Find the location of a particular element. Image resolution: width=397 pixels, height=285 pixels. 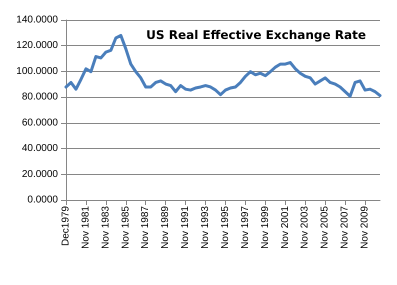

x-tick-label: Nov 2007 is located at coordinates (345, 227).